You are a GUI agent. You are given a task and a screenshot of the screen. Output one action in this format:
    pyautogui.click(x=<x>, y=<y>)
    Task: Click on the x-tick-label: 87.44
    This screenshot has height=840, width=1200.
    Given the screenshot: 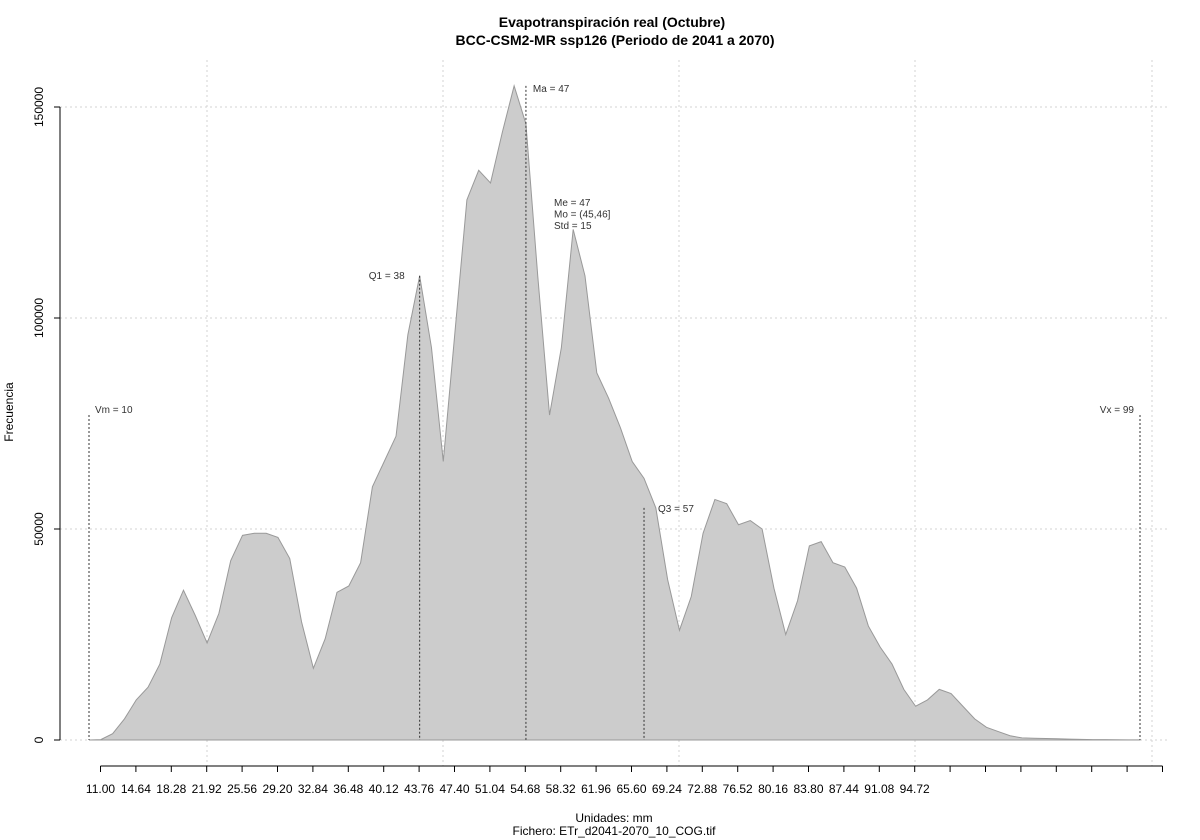 What is the action you would take?
    pyautogui.click(x=844, y=789)
    